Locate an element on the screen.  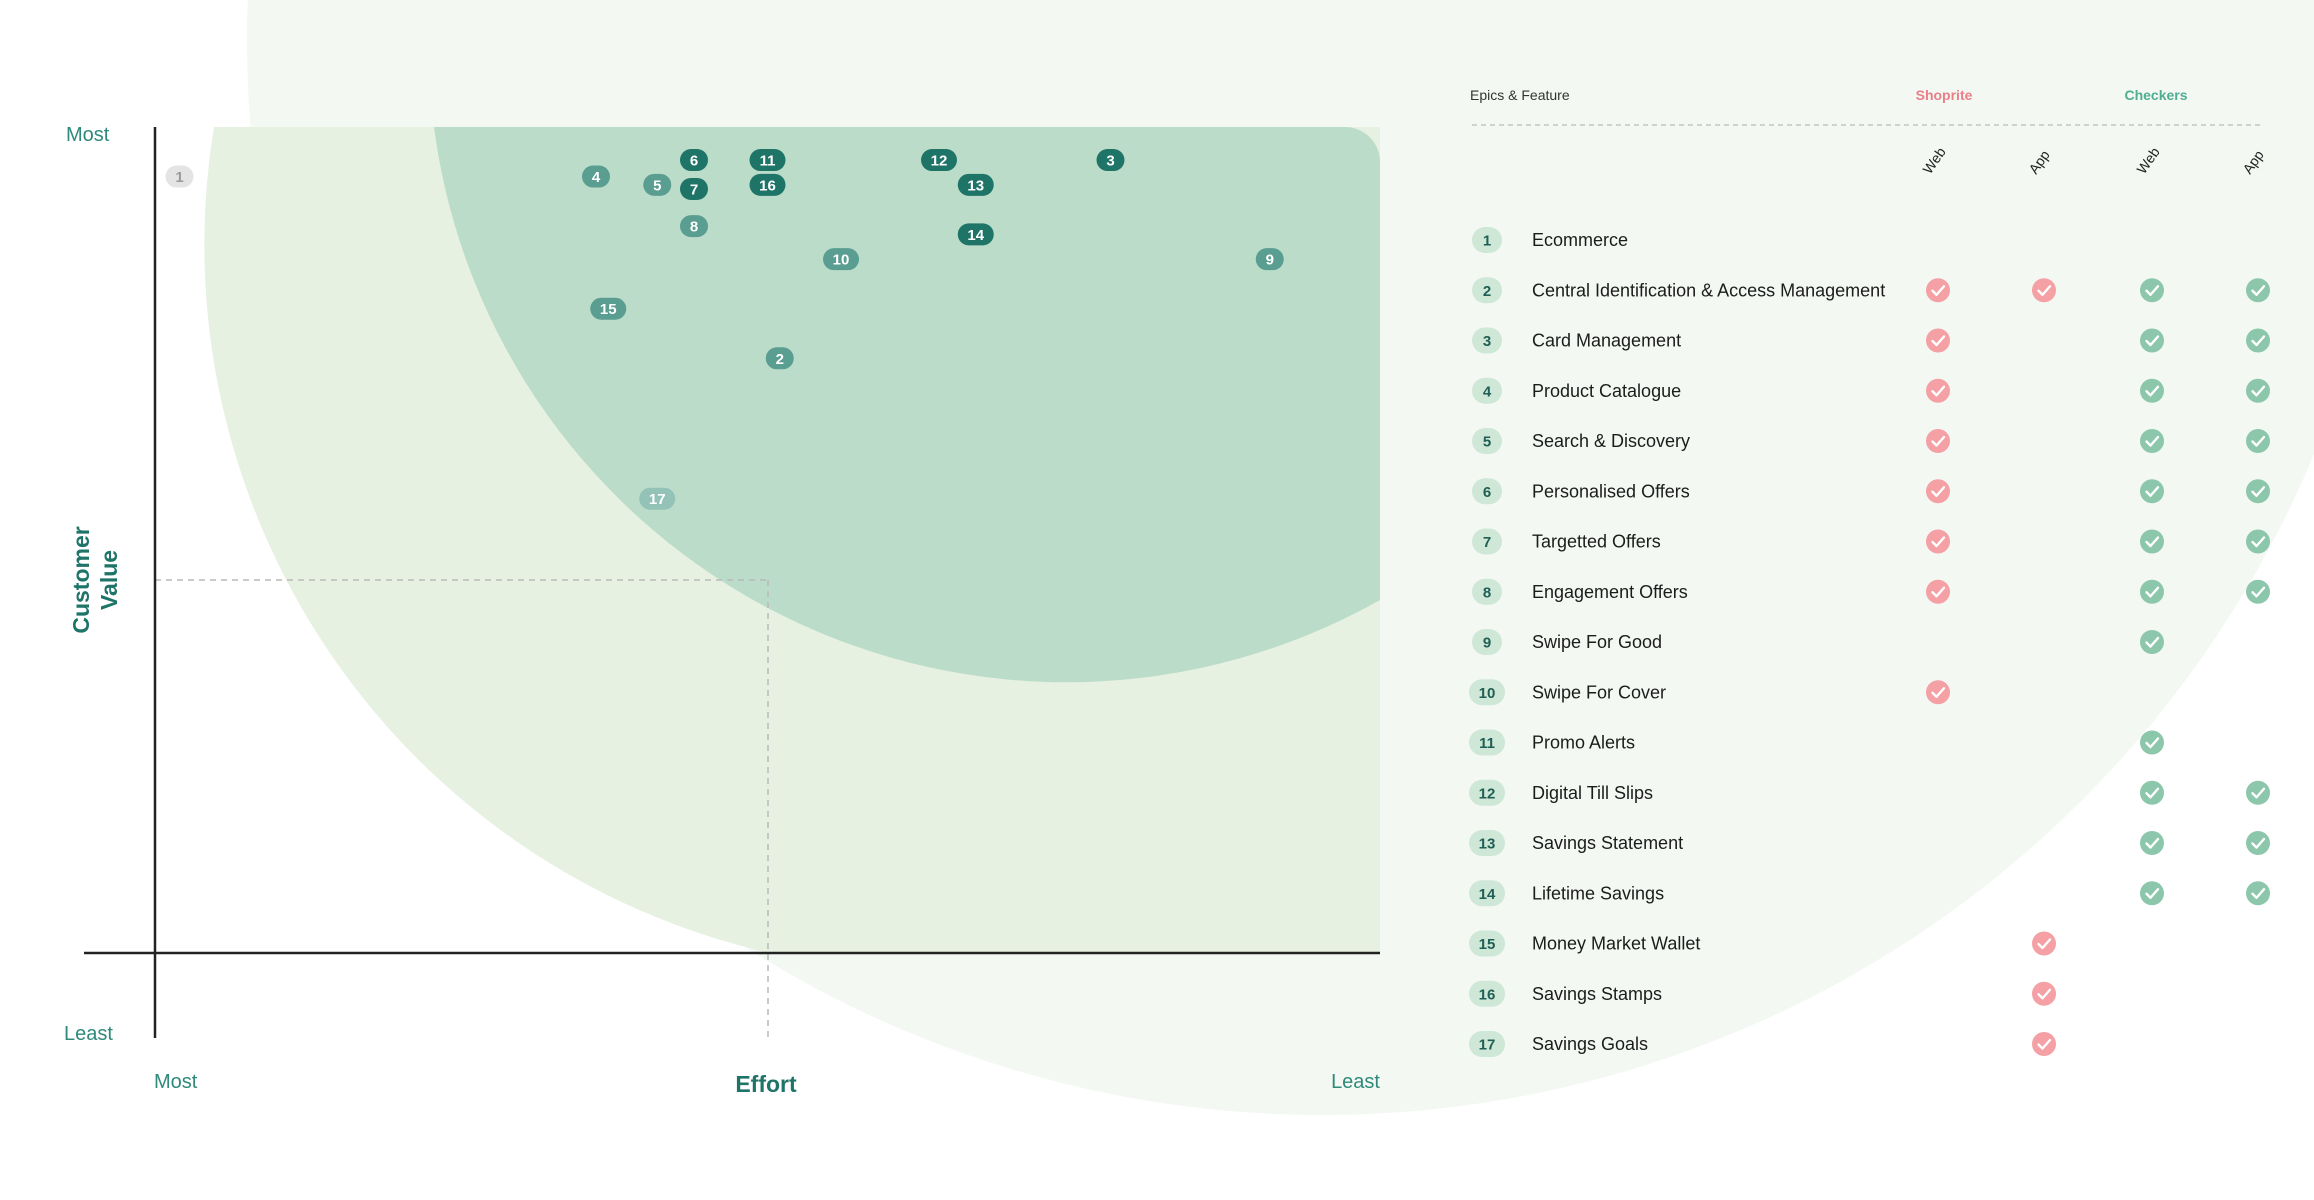
row-number: 3 is located at coordinates (1487, 341).